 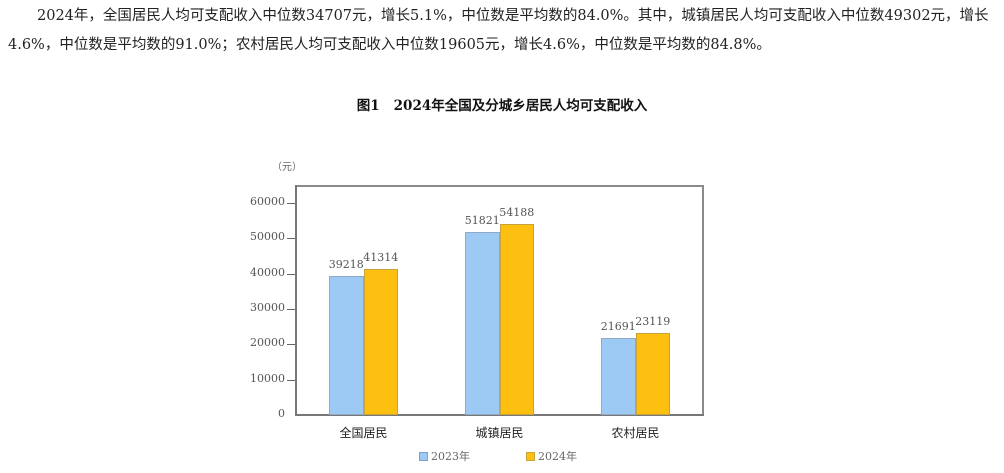 What do you see at coordinates (482, 220) in the screenshot?
I see `bar-value-label: 51821` at bounding box center [482, 220].